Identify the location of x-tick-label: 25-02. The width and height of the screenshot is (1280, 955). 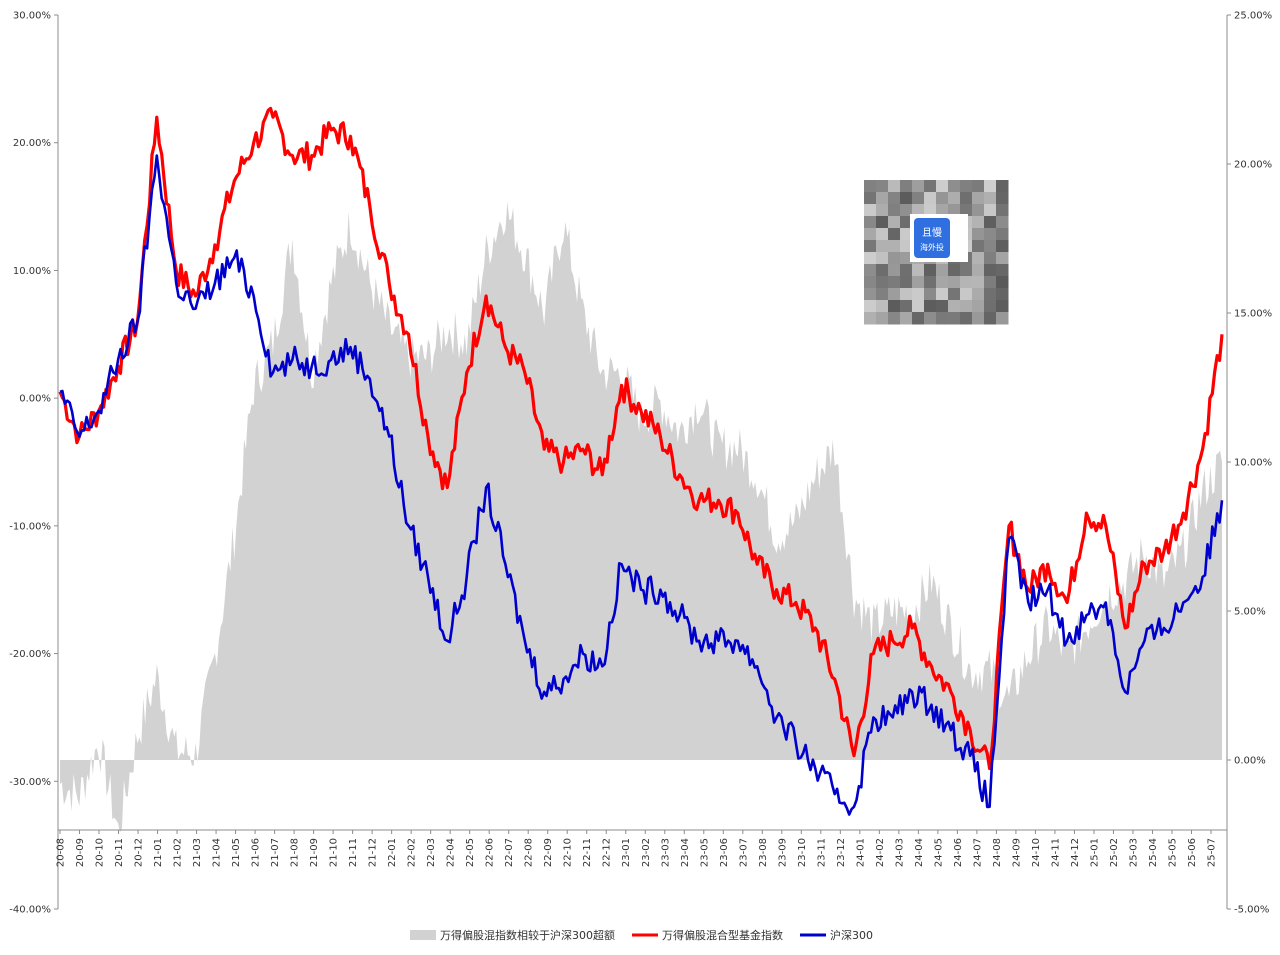
(1114, 852).